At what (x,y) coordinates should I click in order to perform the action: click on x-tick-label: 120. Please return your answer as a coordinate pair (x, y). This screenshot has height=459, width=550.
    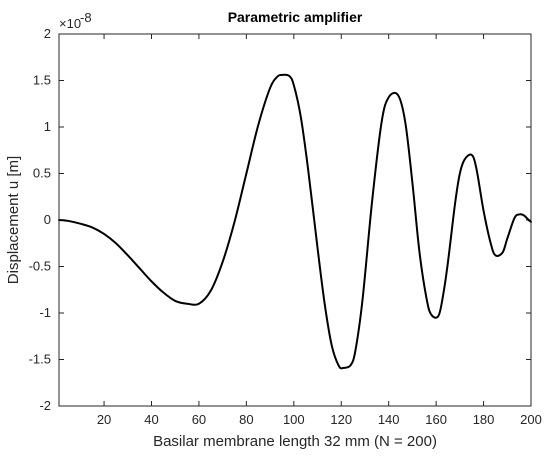
    Looking at the image, I should click on (341, 419).